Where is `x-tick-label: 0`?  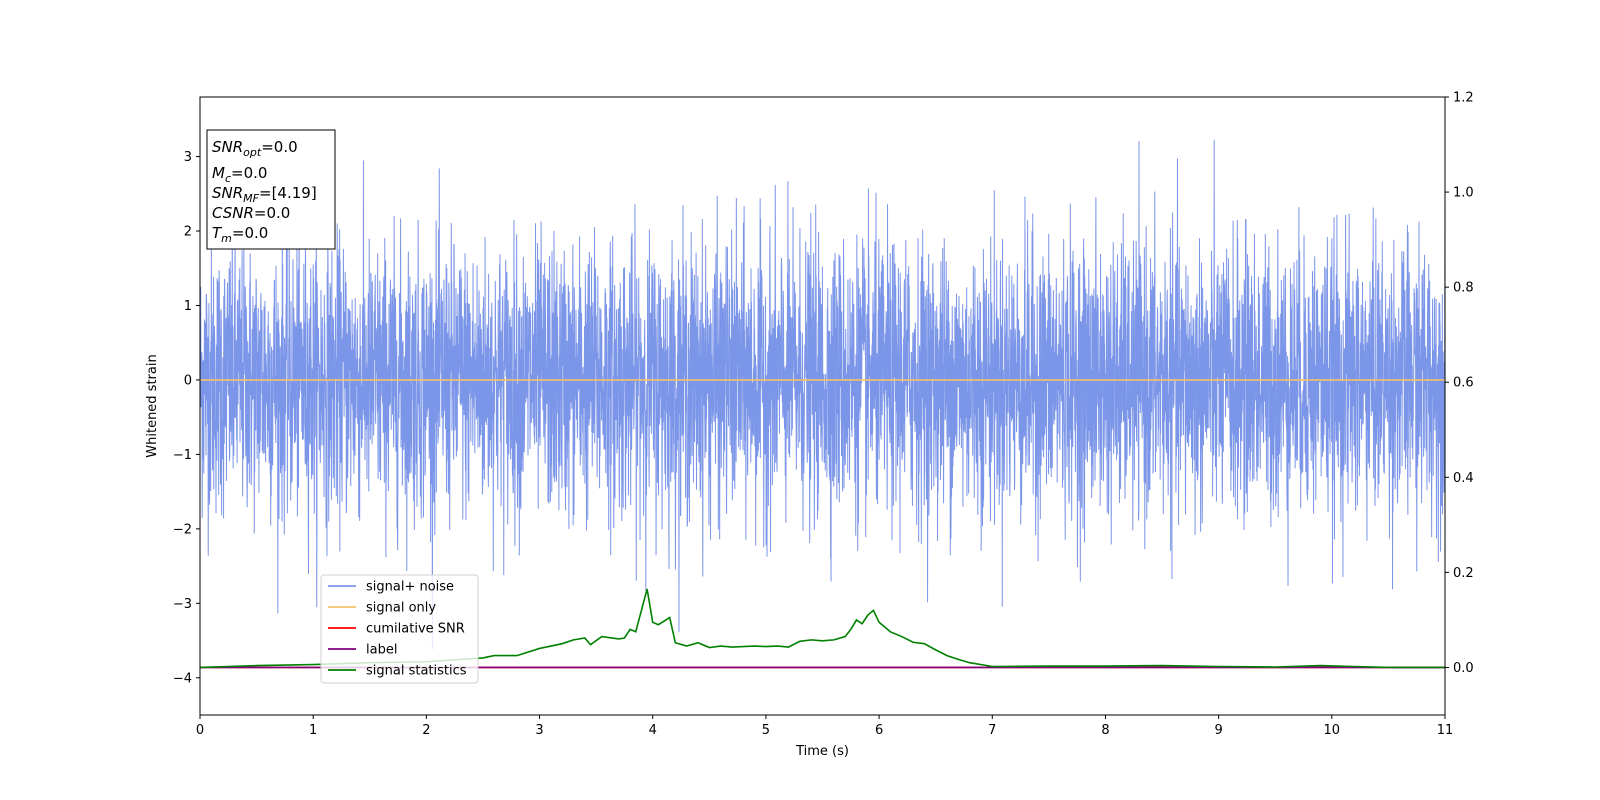 x-tick-label: 0 is located at coordinates (200, 730).